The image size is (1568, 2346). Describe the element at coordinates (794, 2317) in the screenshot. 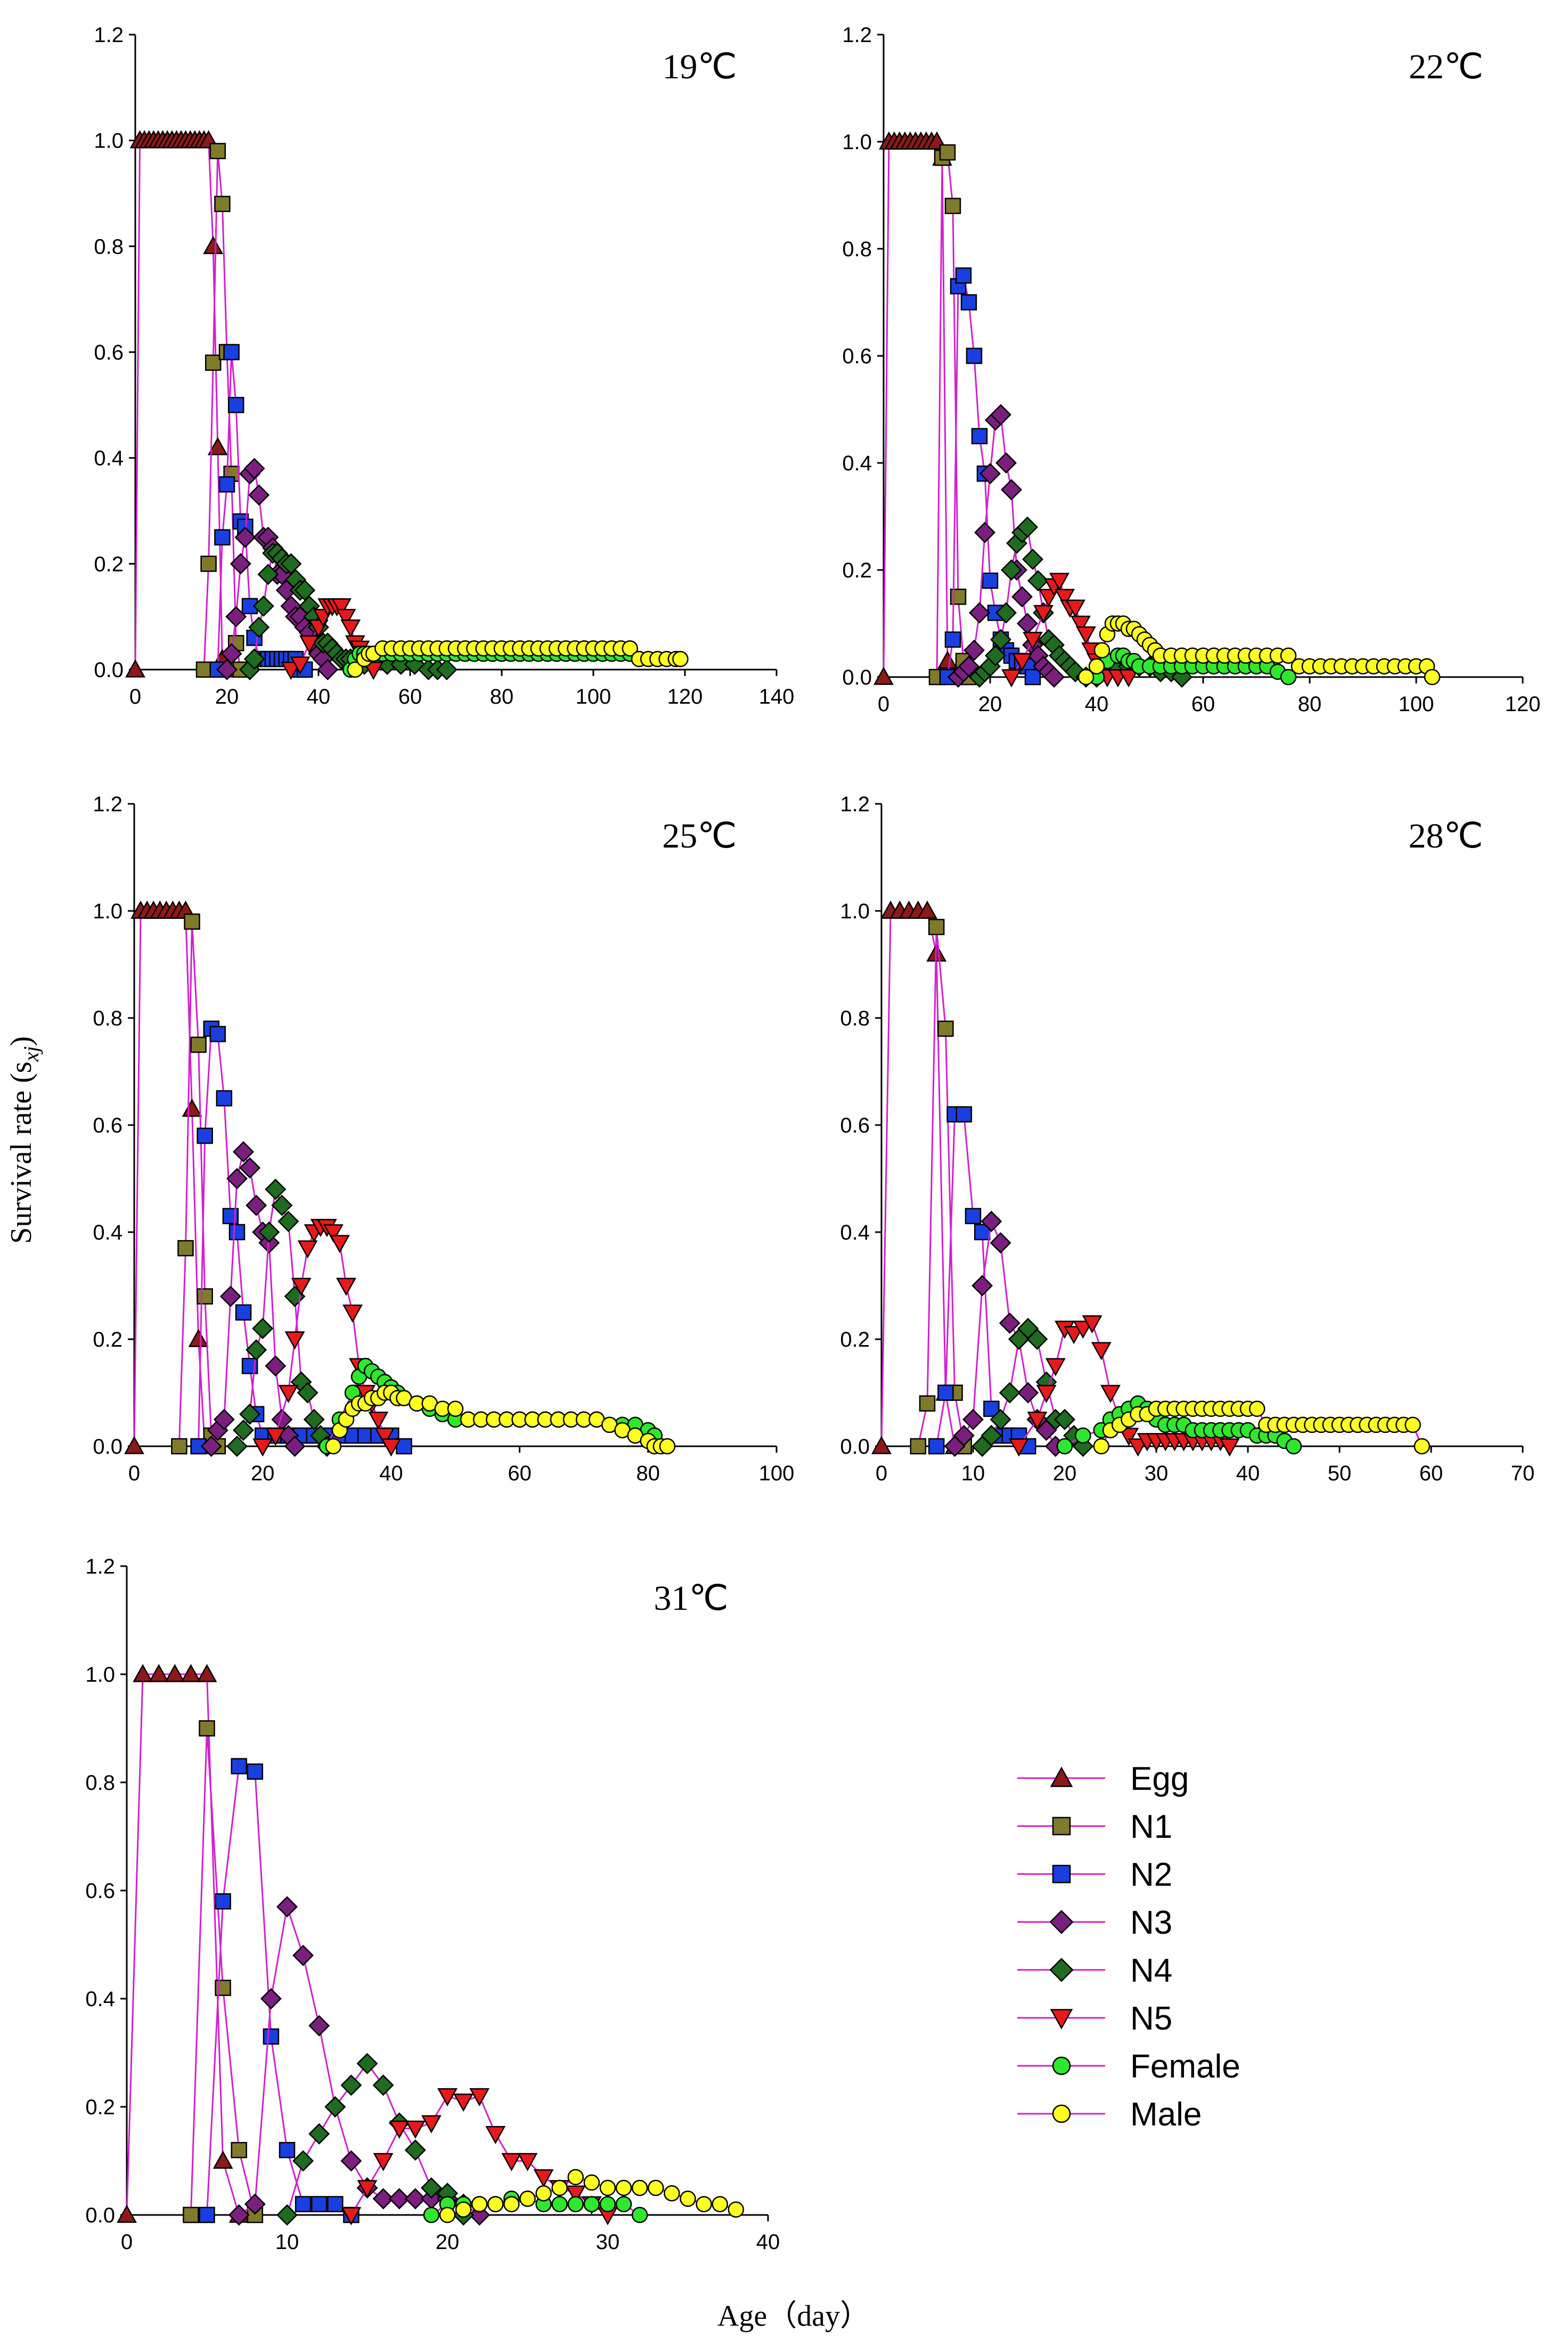

I see `x-axis-title: Age（day）` at that location.